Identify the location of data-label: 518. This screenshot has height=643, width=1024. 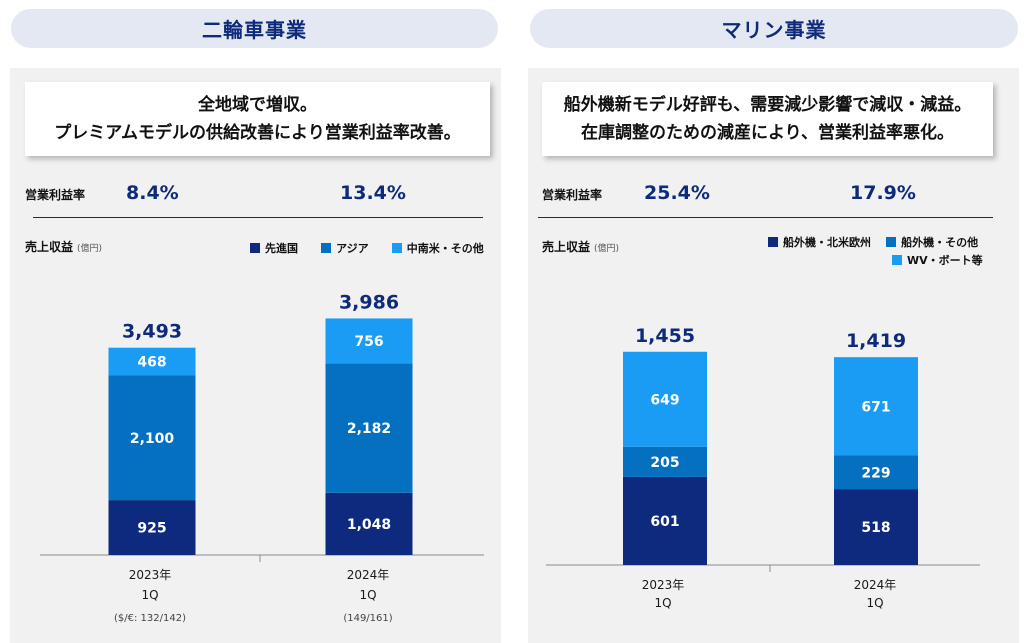
(875, 528).